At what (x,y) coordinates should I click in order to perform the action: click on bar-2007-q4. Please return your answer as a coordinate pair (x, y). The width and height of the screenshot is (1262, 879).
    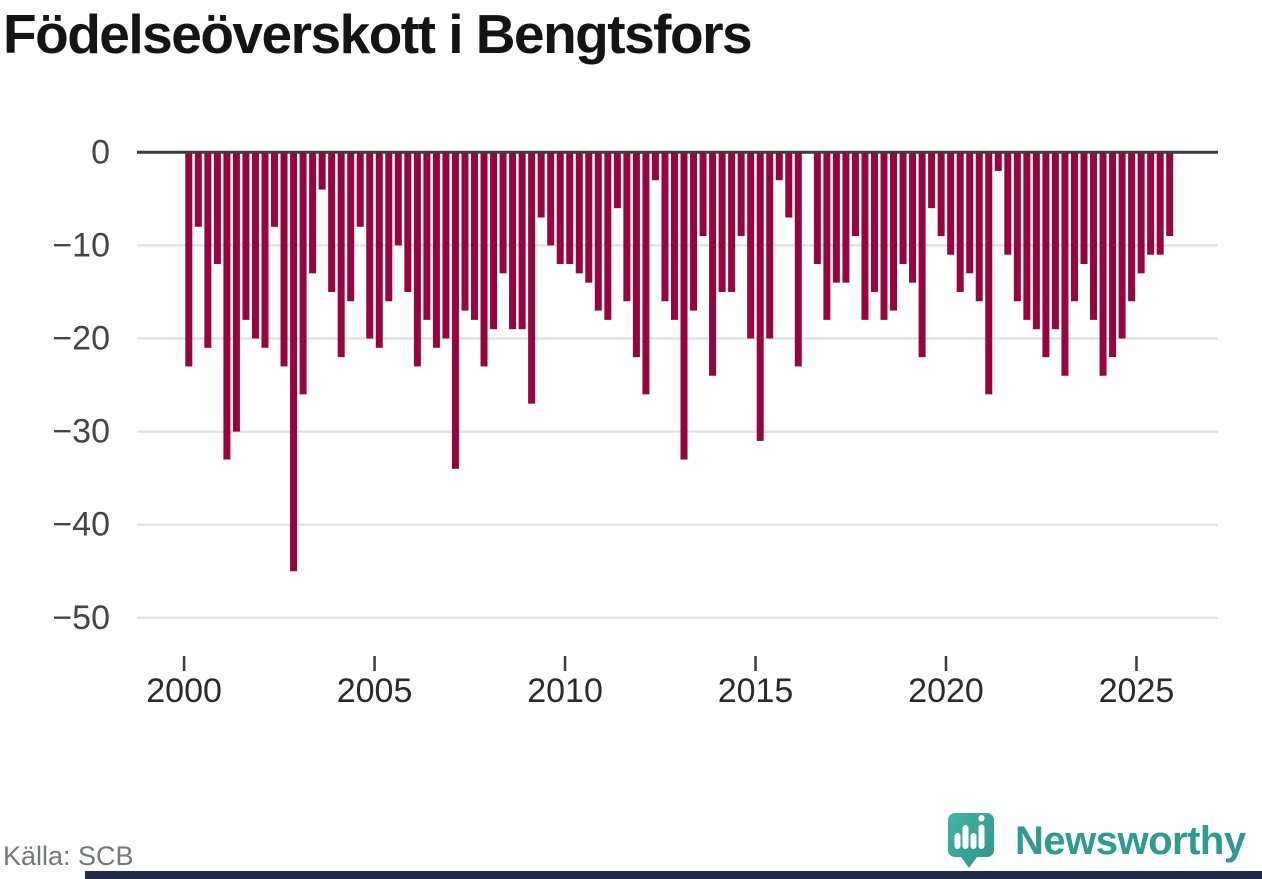
    Looking at the image, I should click on (484, 259).